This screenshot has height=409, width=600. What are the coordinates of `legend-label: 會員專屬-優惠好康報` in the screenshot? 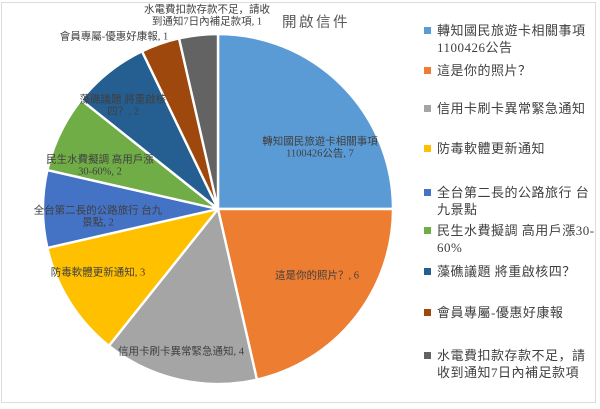 It's located at (500, 312).